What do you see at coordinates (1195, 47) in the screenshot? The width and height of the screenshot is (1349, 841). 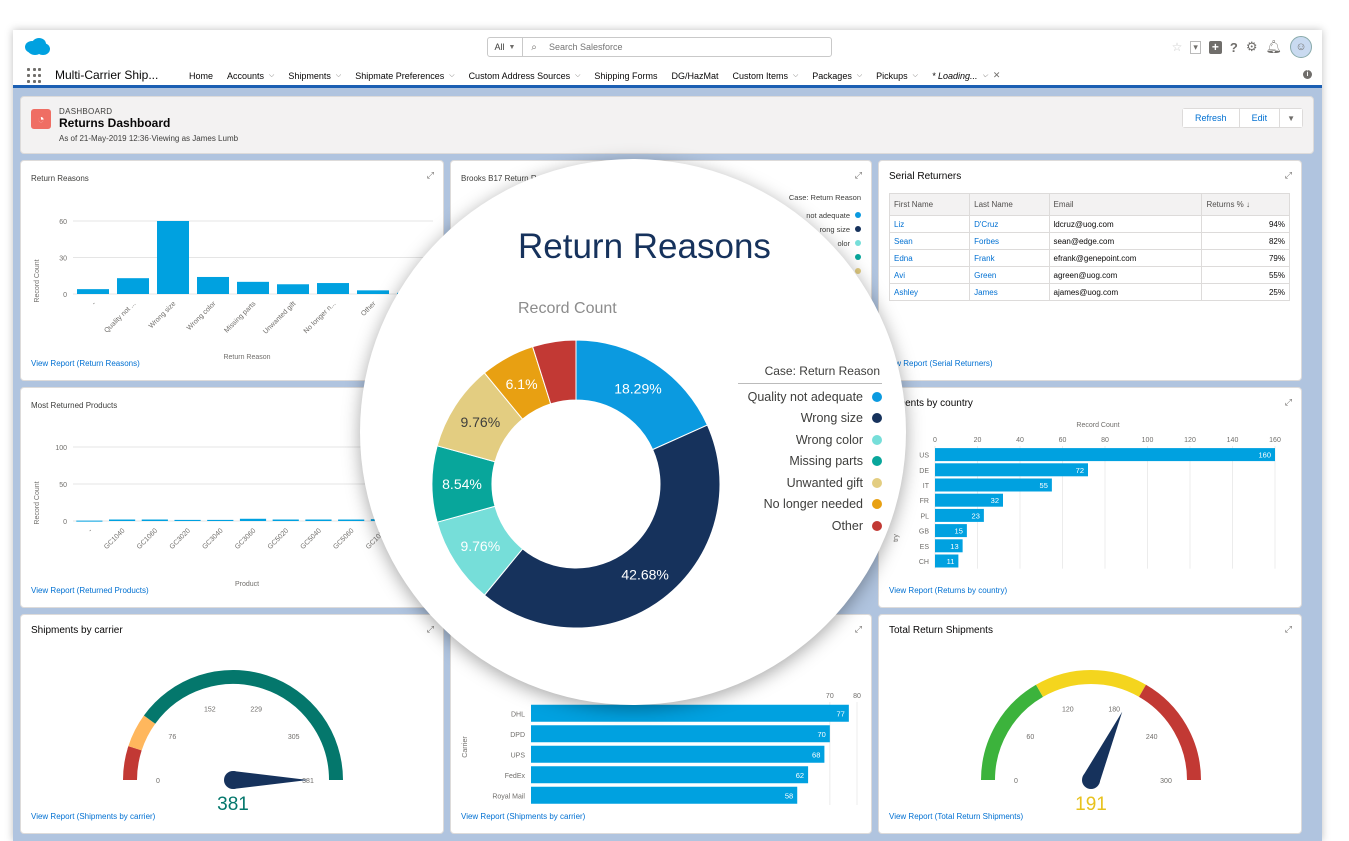 I see `favorites-dropdown-icon: ▾` at bounding box center [1195, 47].